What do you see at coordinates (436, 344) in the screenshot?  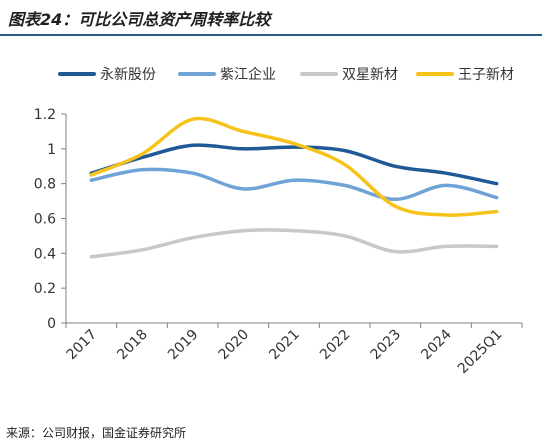 I see `x-tick-label: 2024` at bounding box center [436, 344].